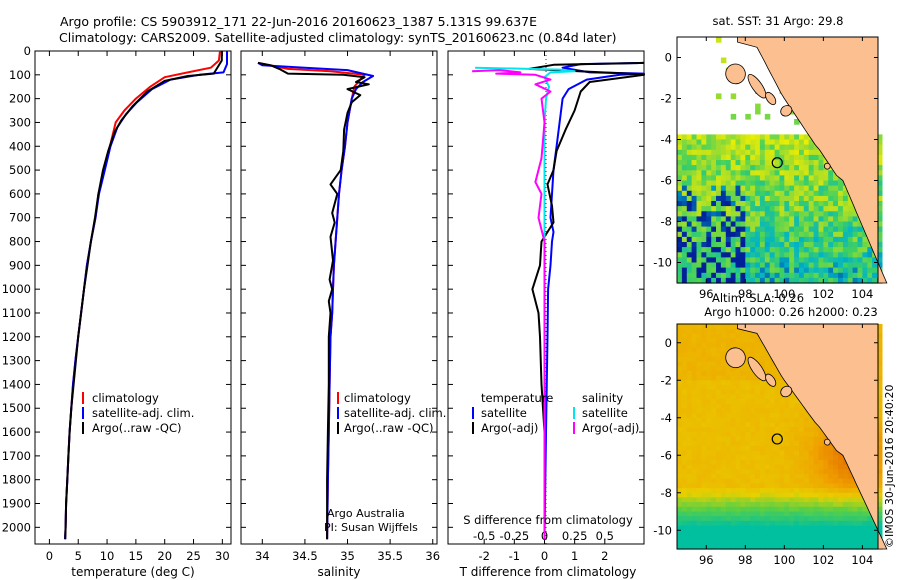  Describe the element at coordinates (757, 369) in the screenshot. I see `island` at that location.